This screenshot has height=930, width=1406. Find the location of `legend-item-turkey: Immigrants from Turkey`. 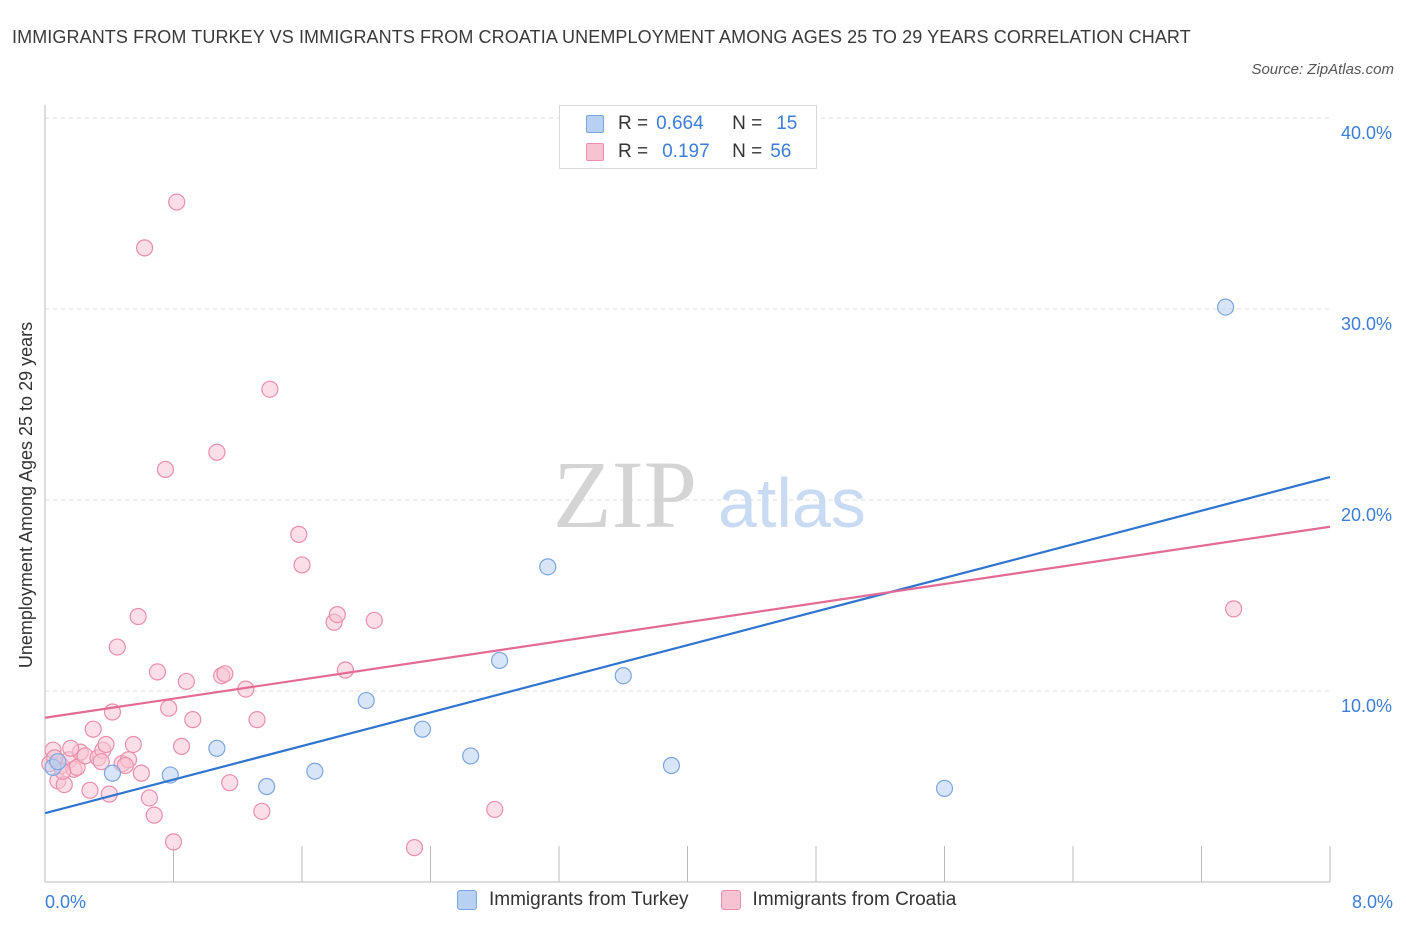

legend-item-turkey: Immigrants from Turkey is located at coordinates (573, 900).